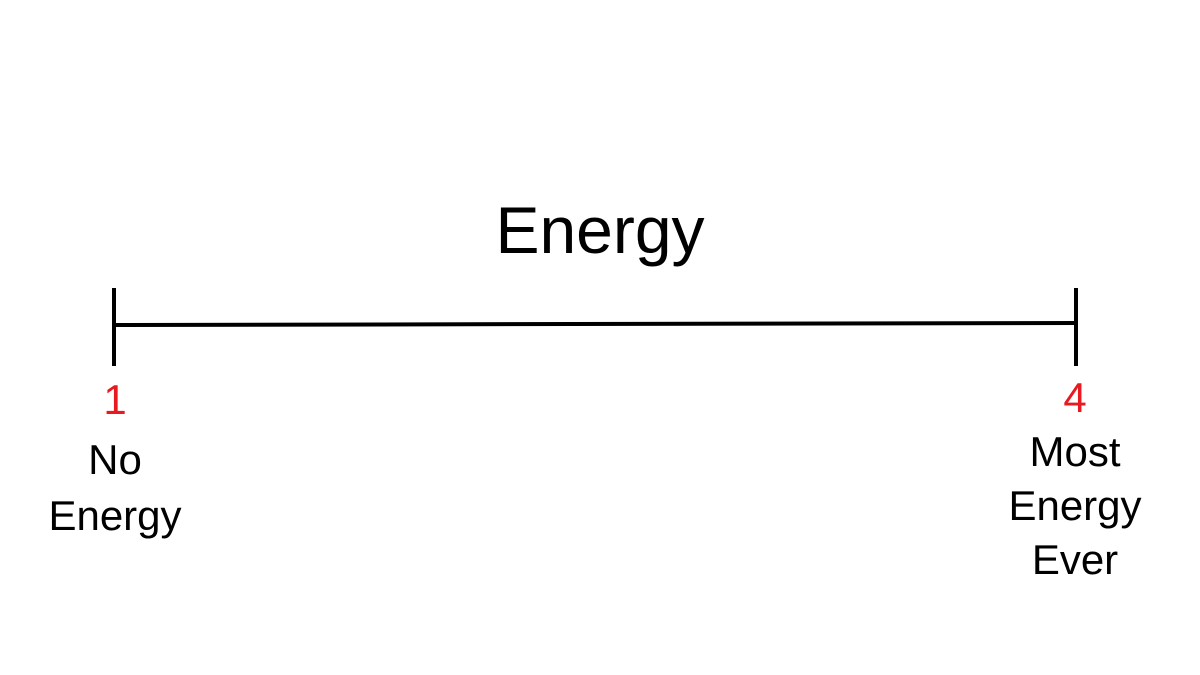 This screenshot has width=1200, height=675. I want to click on scale-min-label: No Energy, so click(115, 487).